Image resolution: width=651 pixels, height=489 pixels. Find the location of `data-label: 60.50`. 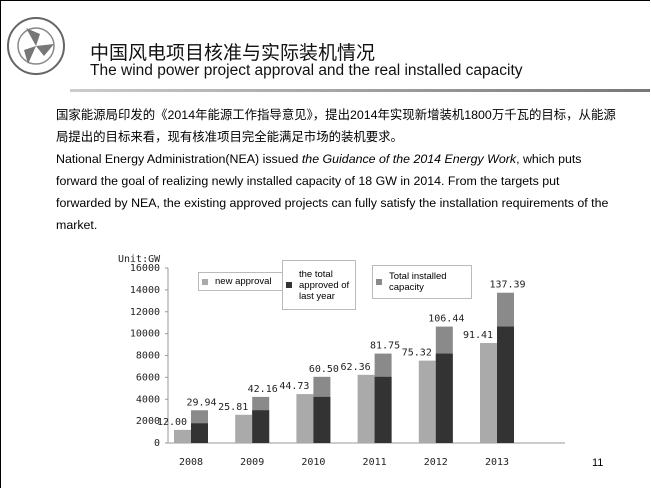

data-label: 60.50 is located at coordinates (324, 369).